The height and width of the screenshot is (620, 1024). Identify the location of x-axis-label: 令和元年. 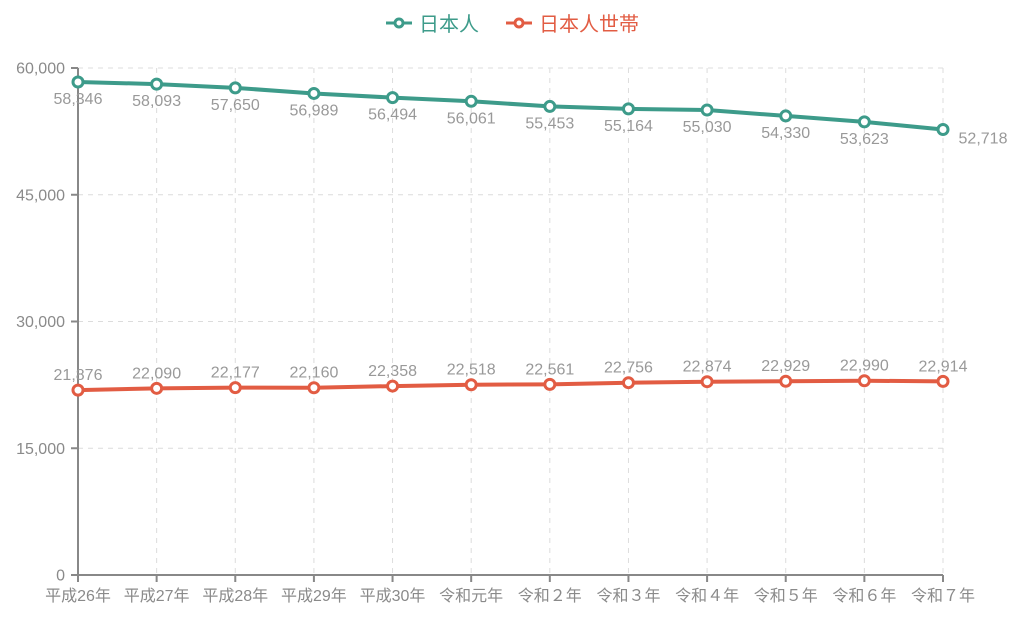
(471, 596).